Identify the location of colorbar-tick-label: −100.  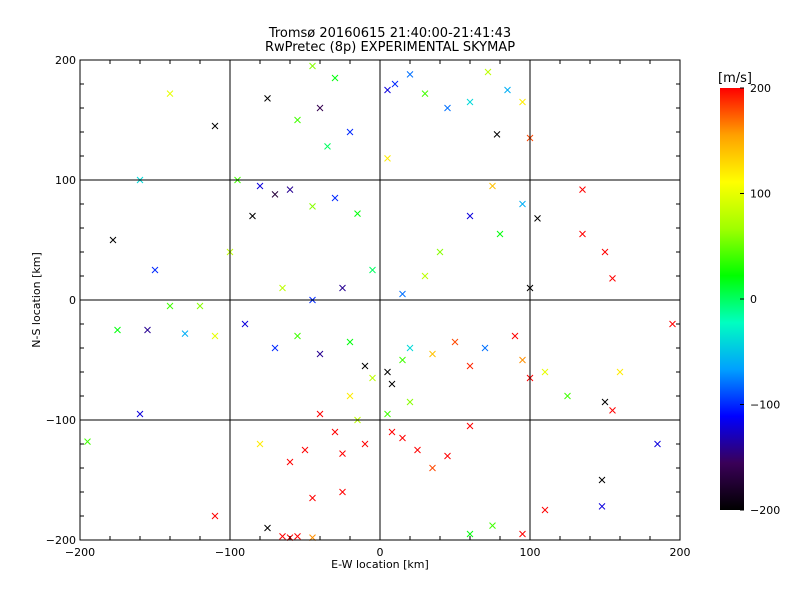
(765, 405).